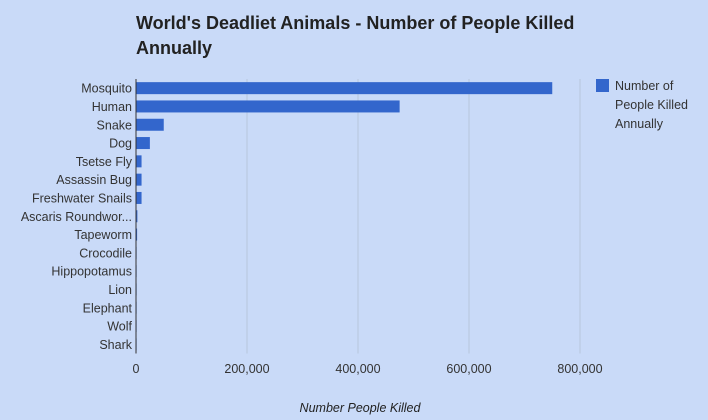 The width and height of the screenshot is (708, 420). What do you see at coordinates (120, 144) in the screenshot?
I see `category-label: Dog` at bounding box center [120, 144].